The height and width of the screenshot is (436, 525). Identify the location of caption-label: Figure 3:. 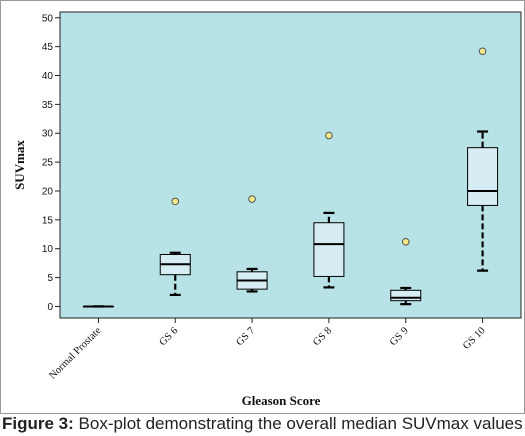
(38, 423).